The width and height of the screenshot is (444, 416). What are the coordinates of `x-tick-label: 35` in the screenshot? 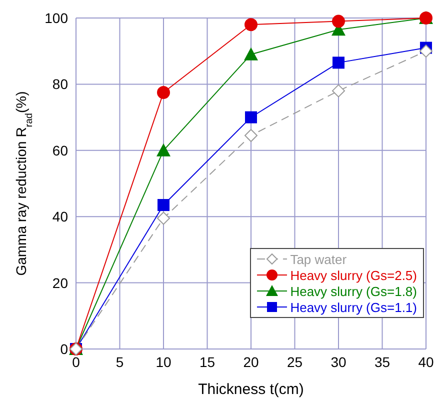 It's located at (382, 362).